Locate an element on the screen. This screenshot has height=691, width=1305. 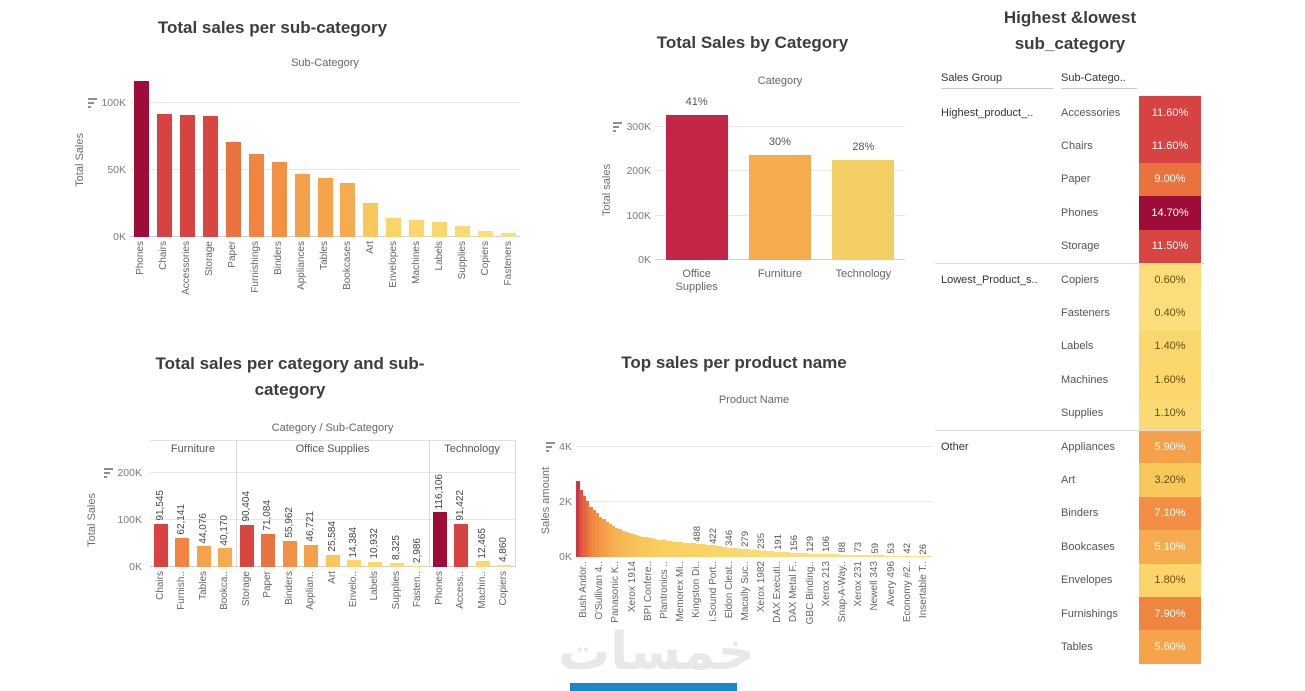
percent-cell: 5.90% is located at coordinates (1170, 447).